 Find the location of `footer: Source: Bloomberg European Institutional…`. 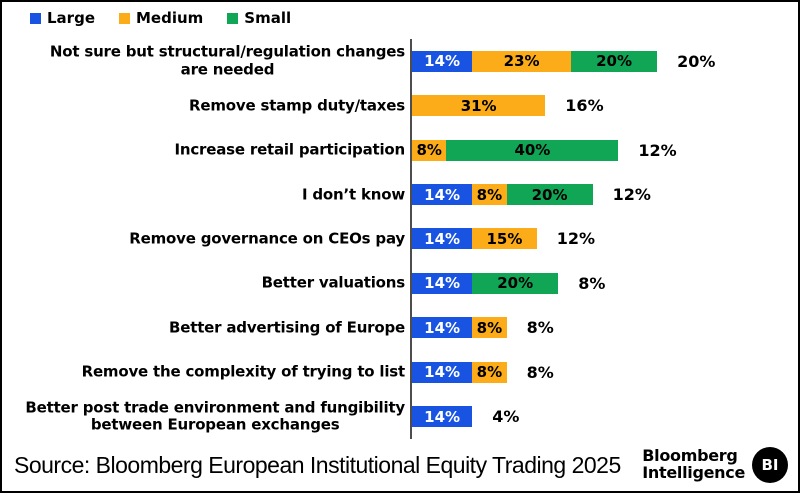

footer: Source: Bloomberg European Institutional… is located at coordinates (401, 465).